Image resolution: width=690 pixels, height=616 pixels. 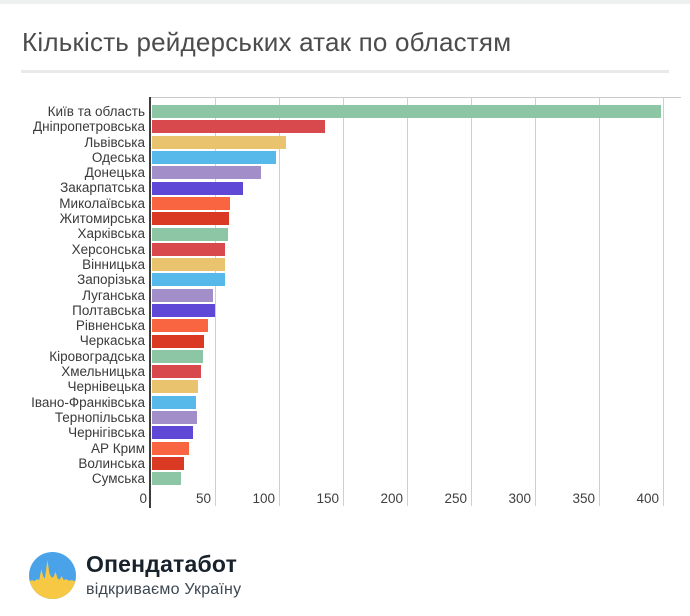 I want to click on category-label: Кіровоградська, so click(x=97, y=356).